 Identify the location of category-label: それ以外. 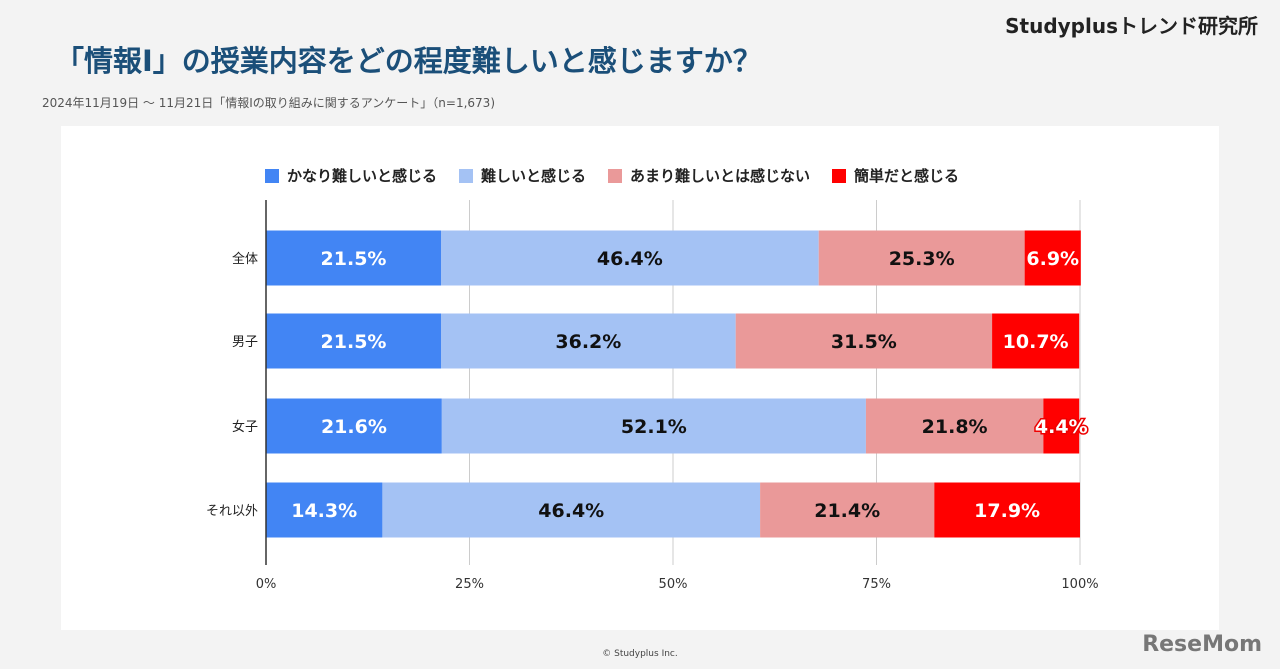
(232, 511).